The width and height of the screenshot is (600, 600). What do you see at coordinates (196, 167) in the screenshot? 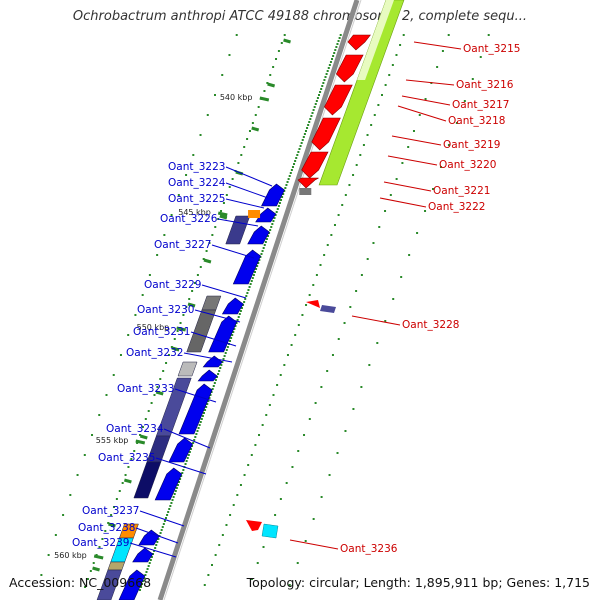
I see `left-gene-label: Oant_3223` at bounding box center [196, 167].